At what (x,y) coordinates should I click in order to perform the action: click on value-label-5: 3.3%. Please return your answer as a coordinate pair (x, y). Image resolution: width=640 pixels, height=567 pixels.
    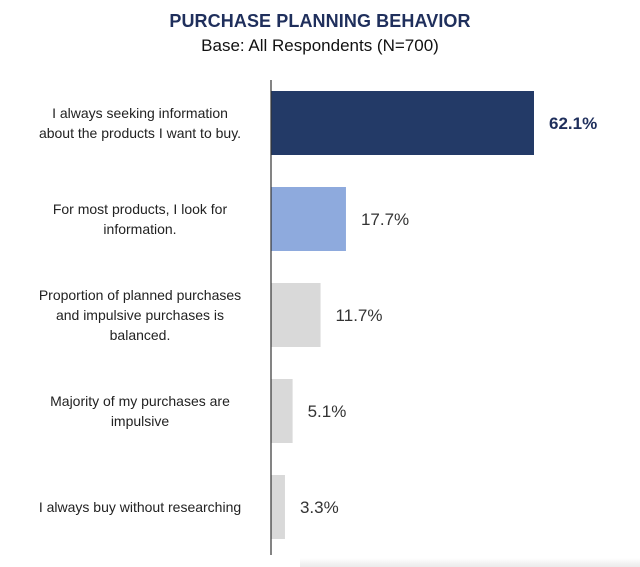
    Looking at the image, I should click on (319, 507).